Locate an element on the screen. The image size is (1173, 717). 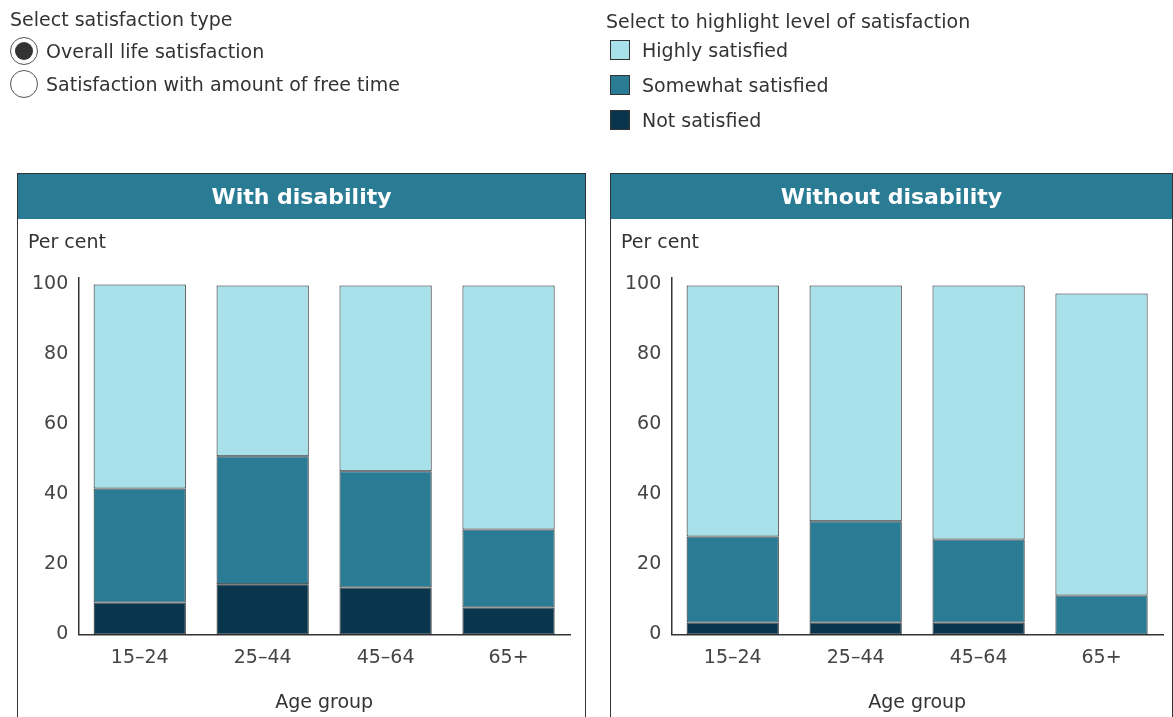
text: Overall life satisfaction is located at coordinates (155, 50).